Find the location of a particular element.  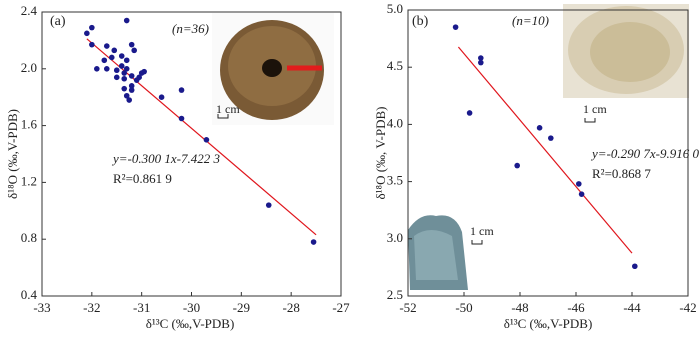

y-tick-label: 2.4 is located at coordinates (29, 10).